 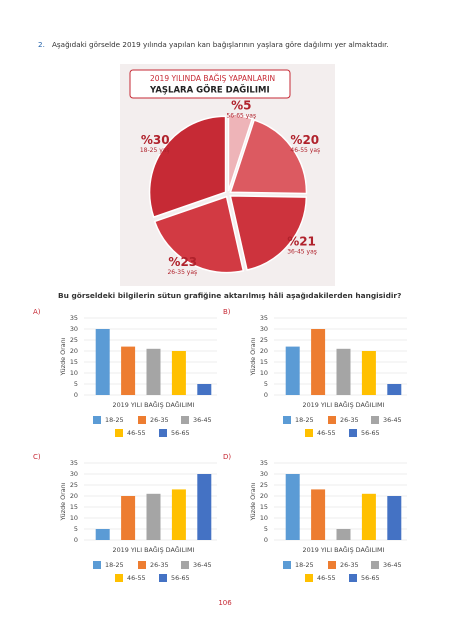 I want to click on slice-category-label: 56-65 yaş, so click(x=241, y=116).